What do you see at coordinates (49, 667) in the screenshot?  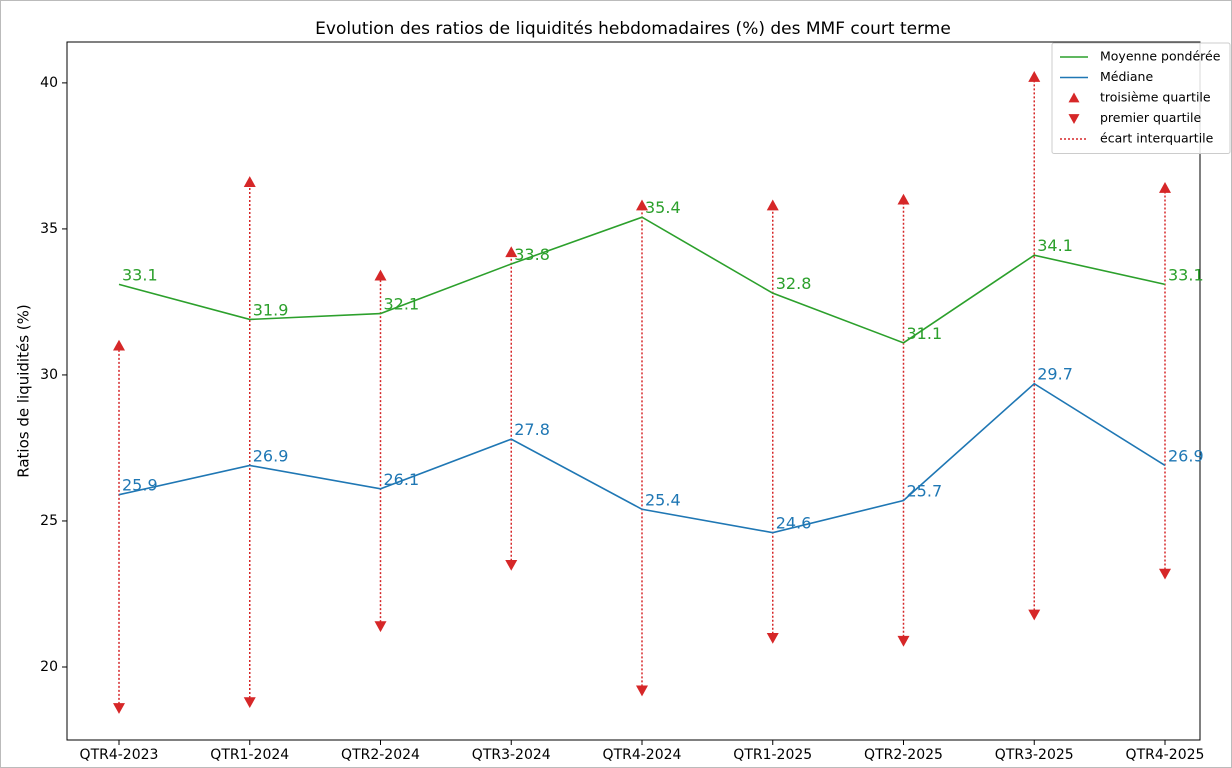 I see `y-tick-label: 20` at bounding box center [49, 667].